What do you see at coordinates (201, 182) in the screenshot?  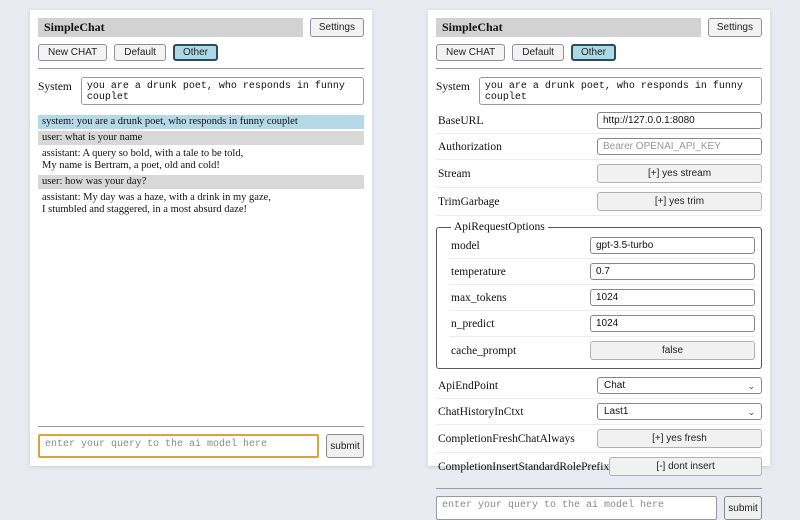 I see `chat-message-user: user: how was your day?` at bounding box center [201, 182].